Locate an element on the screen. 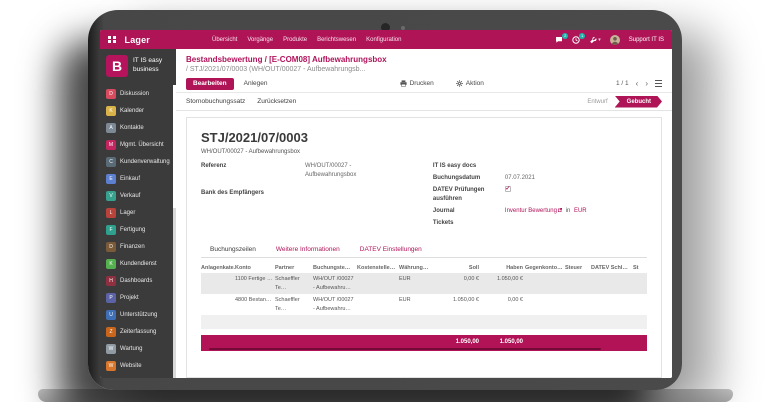 The width and height of the screenshot is (770, 402). projekt-icon: P is located at coordinates (111, 297).